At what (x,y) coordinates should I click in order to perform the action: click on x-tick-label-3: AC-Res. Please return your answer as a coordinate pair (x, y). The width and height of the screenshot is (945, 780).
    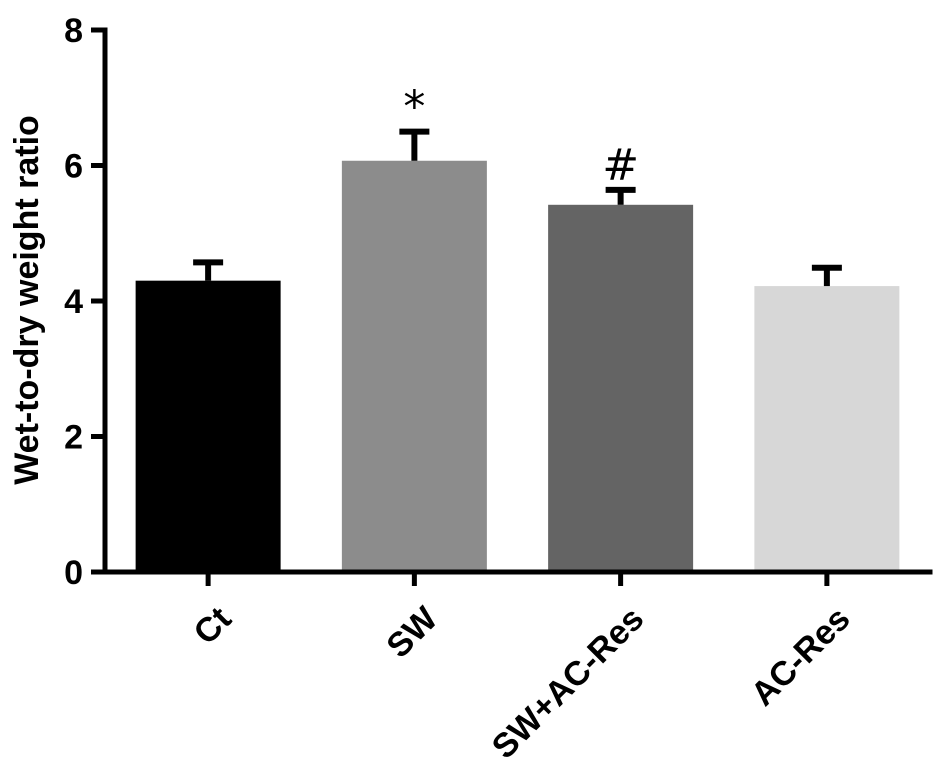
    Looking at the image, I should click on (801, 657).